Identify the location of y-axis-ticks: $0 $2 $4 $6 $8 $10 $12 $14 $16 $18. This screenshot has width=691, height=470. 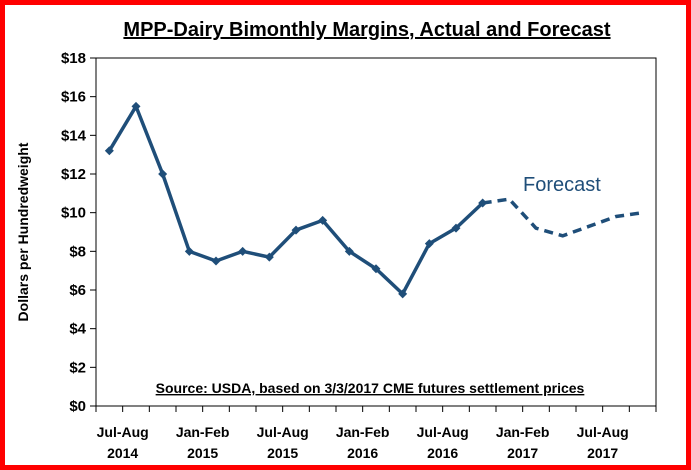
(78, 232).